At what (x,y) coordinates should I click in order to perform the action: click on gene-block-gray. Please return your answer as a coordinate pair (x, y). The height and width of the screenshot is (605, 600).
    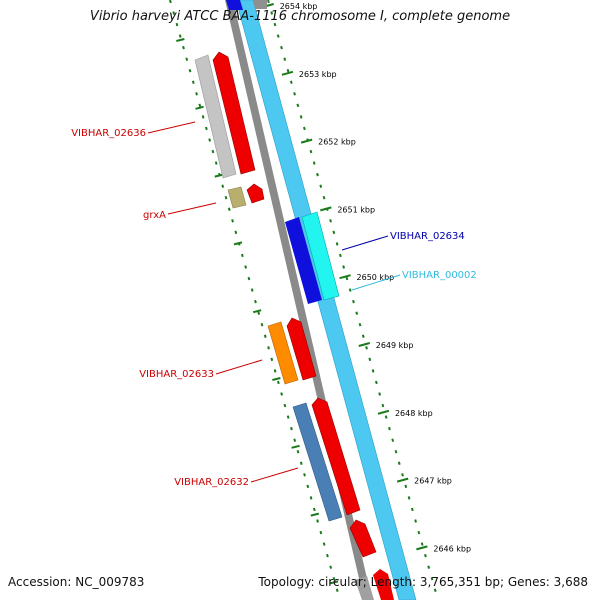
    Looking at the image, I should click on (215, 116).